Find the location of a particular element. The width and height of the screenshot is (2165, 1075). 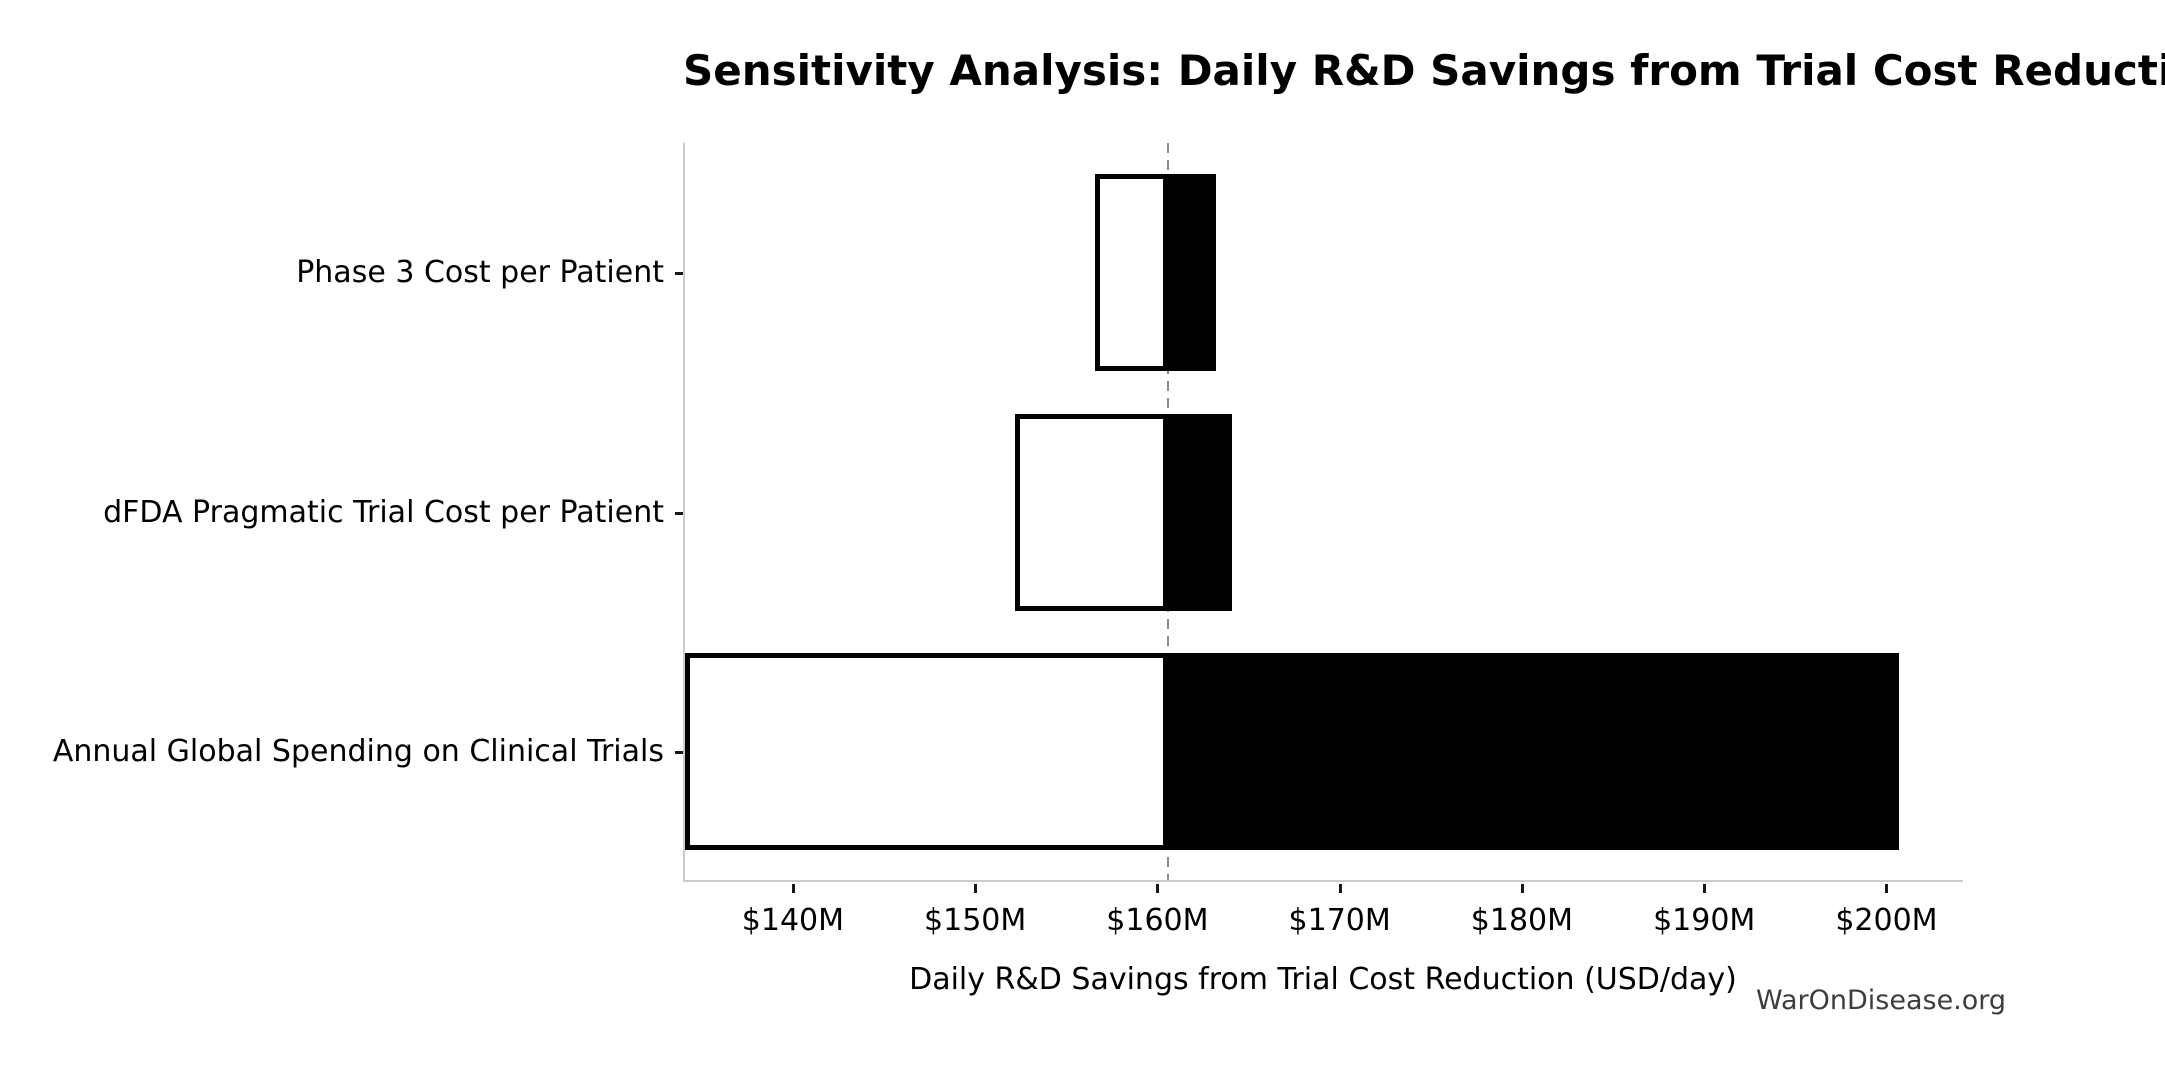

x-tick-label: $170M is located at coordinates (1339, 920).